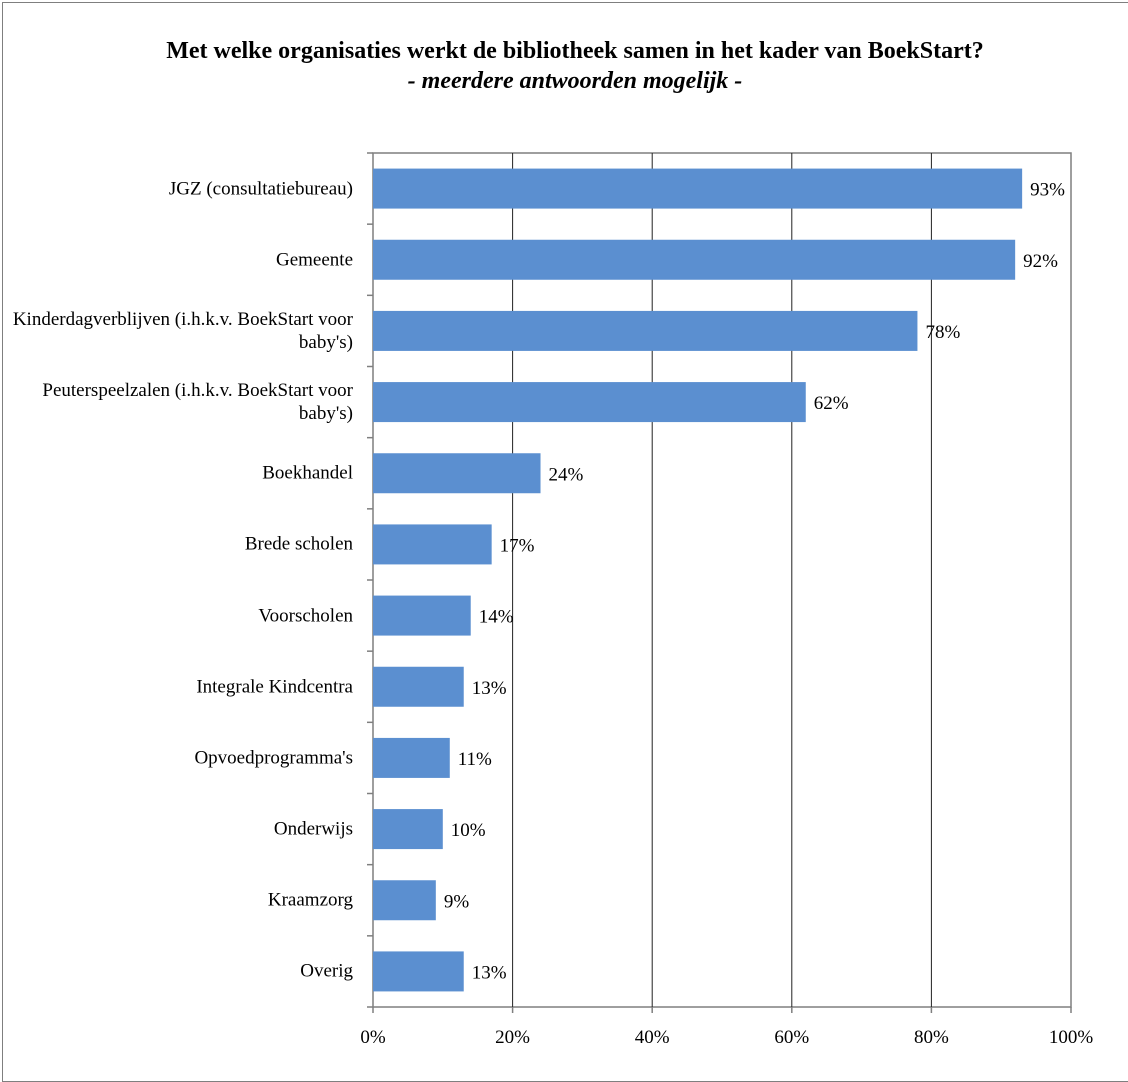 Image resolution: width=1128 pixels, height=1082 pixels. What do you see at coordinates (652, 1037) in the screenshot?
I see `x-tick-label: 40%` at bounding box center [652, 1037].